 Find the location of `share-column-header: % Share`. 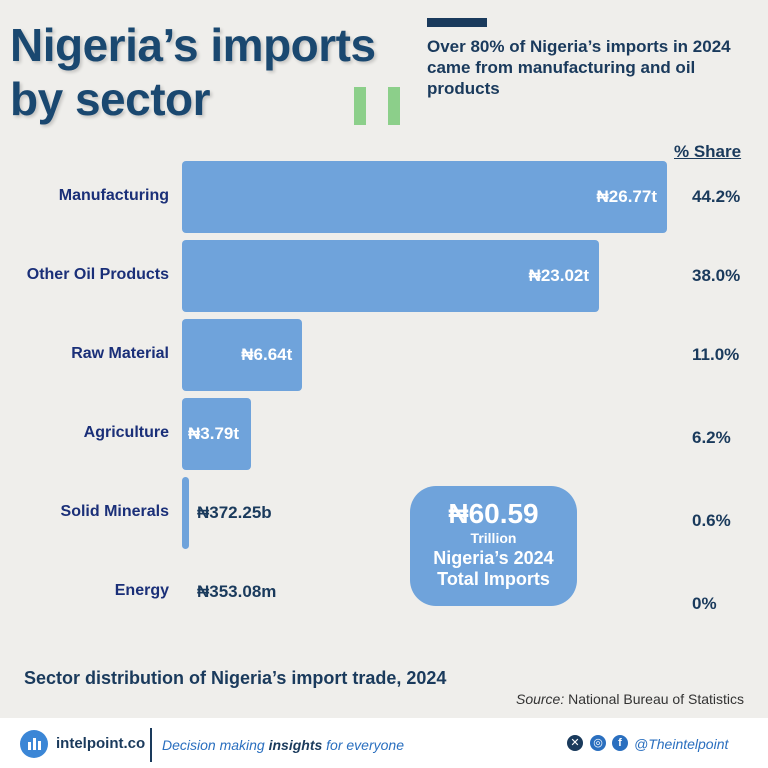

share-column-header: % Share is located at coordinates (708, 151).